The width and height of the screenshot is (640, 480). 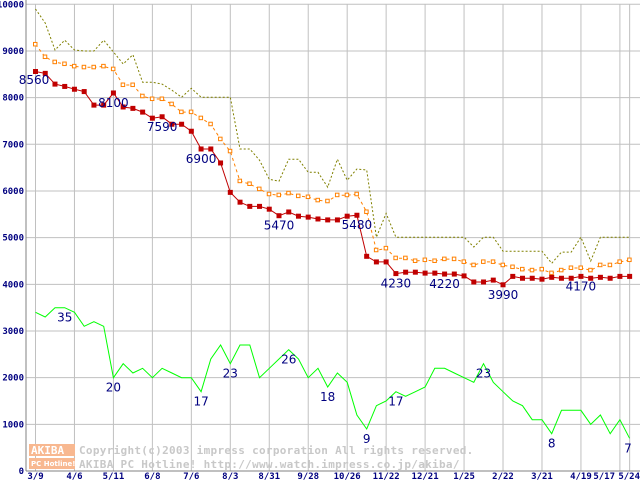 I want to click on data-label-min: 8560, so click(x=34, y=80).